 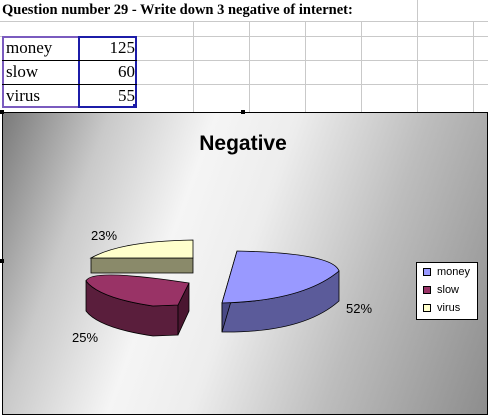 I want to click on pie-slice-money, so click(x=280, y=291).